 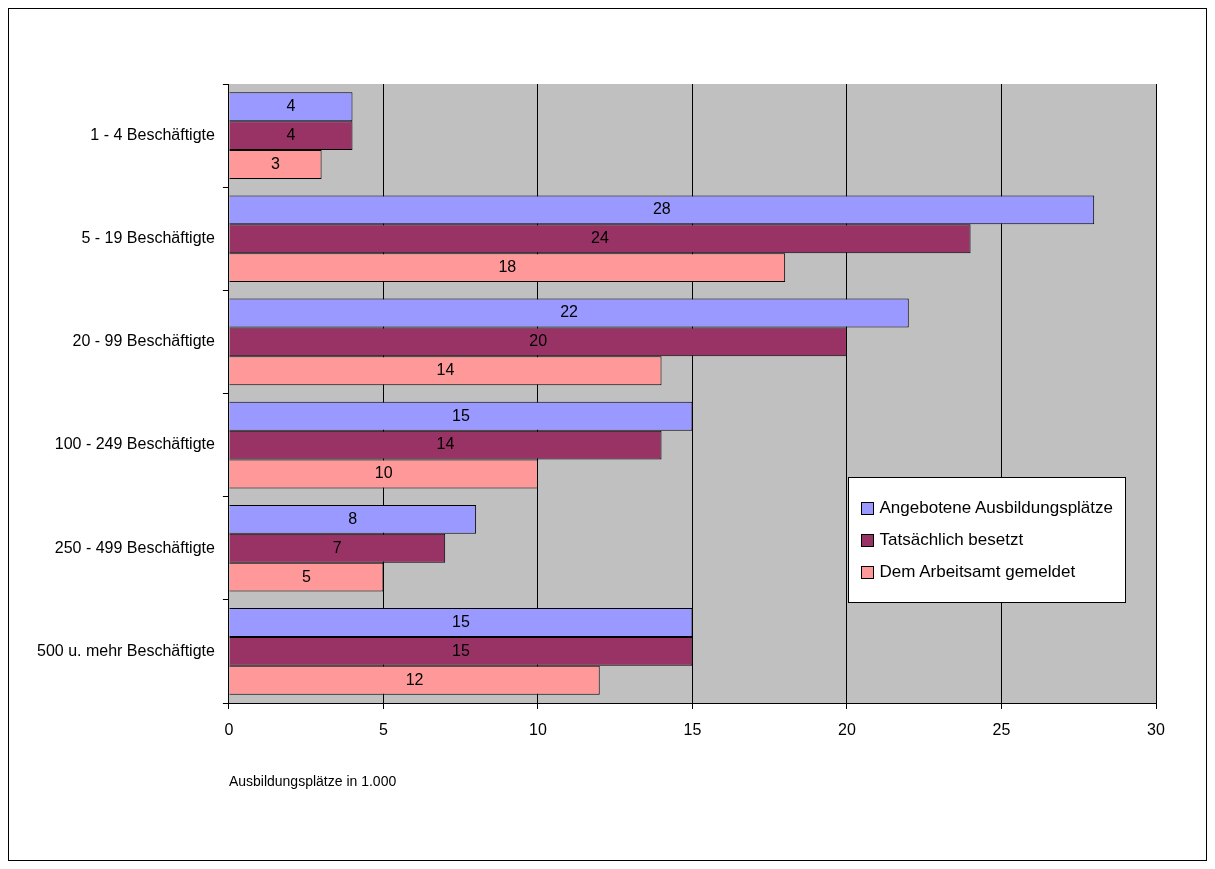 I want to click on data-label: 10, so click(x=383, y=473).